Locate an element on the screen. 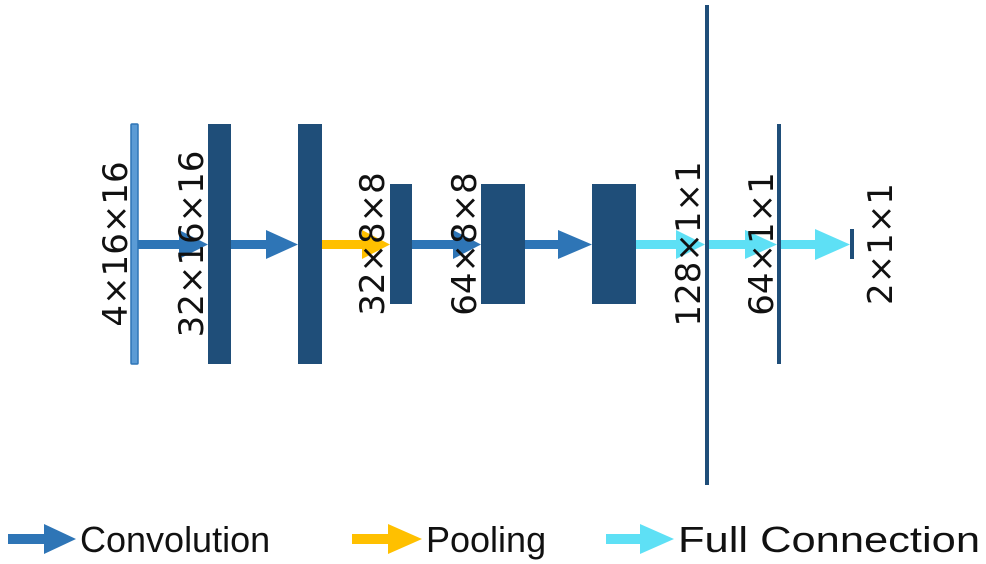 The image size is (986, 564). legend-item-convolution: Convolution is located at coordinates (139, 539).